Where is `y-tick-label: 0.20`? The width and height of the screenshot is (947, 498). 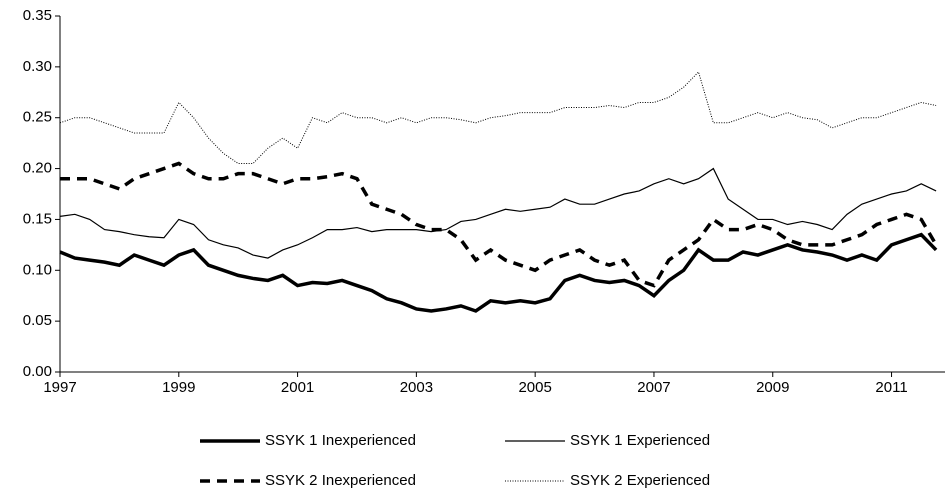 y-tick-label: 0.20 is located at coordinates (37, 168).